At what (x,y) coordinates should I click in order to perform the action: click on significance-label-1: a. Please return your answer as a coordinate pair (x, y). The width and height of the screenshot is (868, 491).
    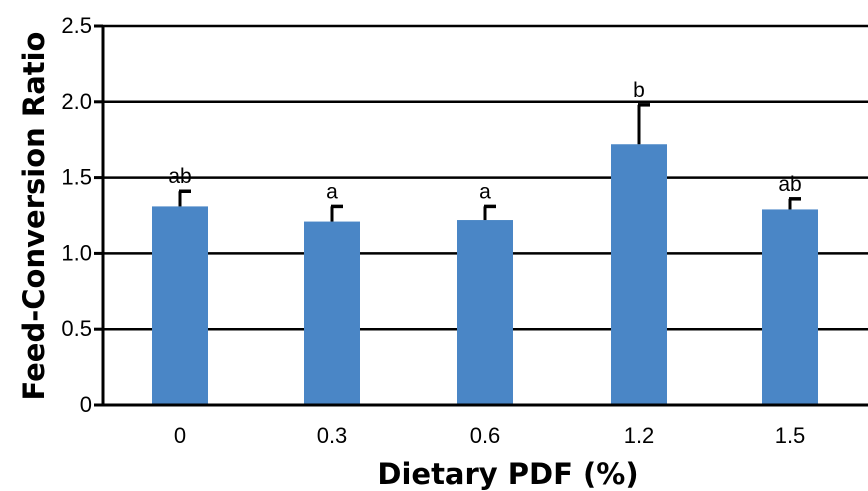
    Looking at the image, I should click on (332, 191).